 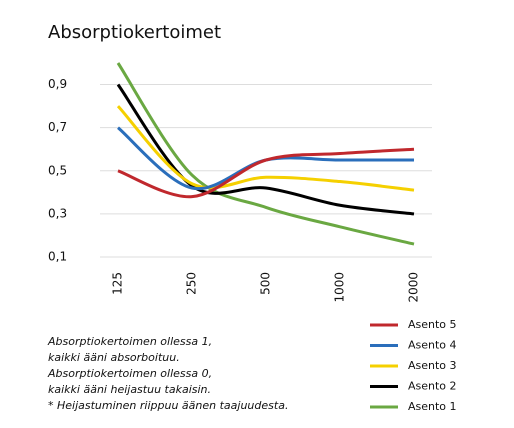 What do you see at coordinates (57, 127) in the screenshot?
I see `y-tick-label: 0,7` at bounding box center [57, 127].